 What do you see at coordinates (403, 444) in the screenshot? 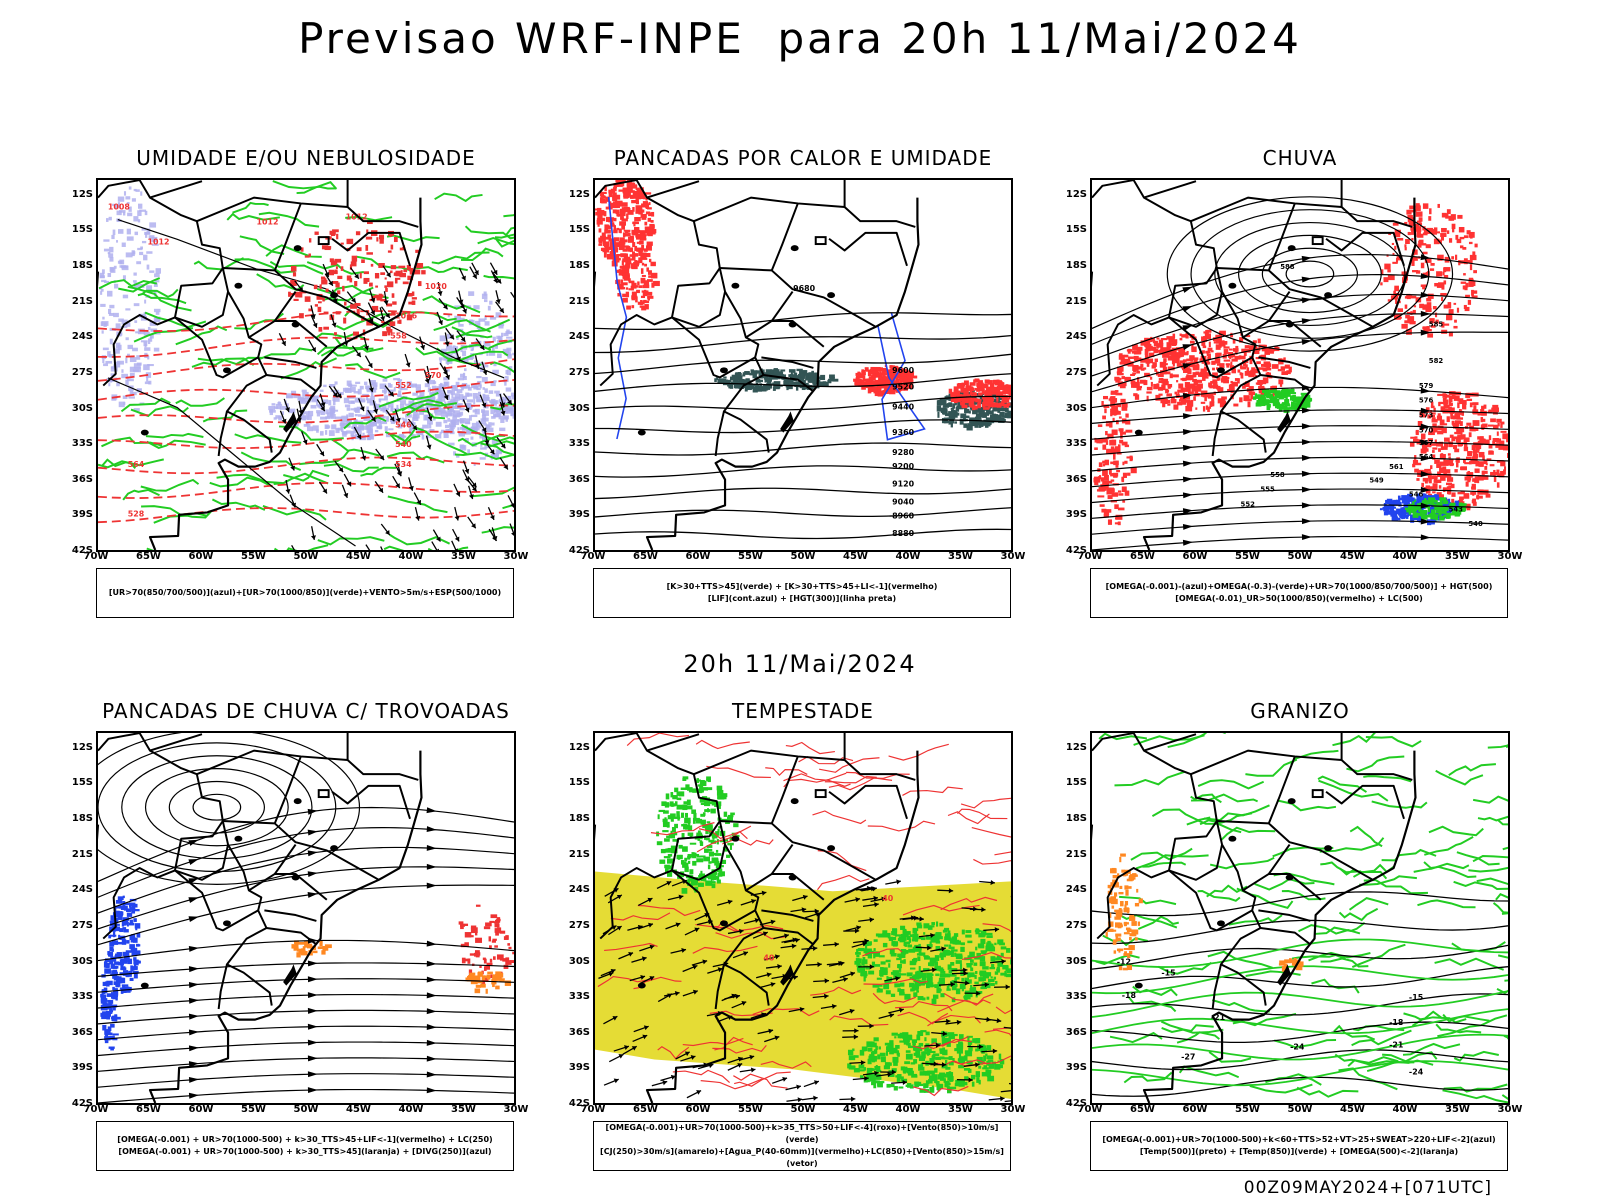
I see `contour-label: 540` at bounding box center [403, 444].